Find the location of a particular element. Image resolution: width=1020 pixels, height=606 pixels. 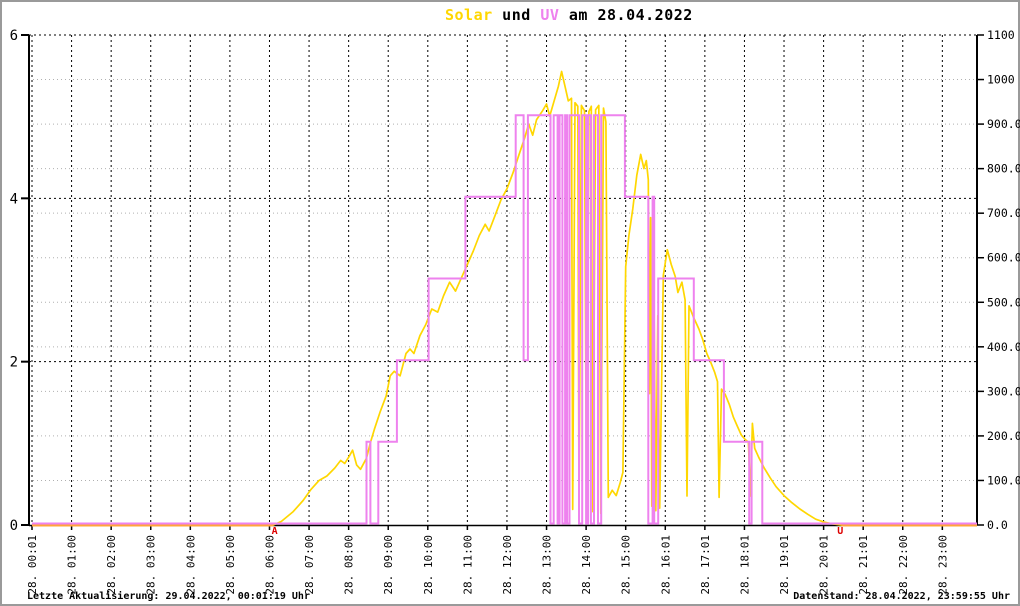

svg-text: 28. 03:00 is located at coordinates (151, 565).